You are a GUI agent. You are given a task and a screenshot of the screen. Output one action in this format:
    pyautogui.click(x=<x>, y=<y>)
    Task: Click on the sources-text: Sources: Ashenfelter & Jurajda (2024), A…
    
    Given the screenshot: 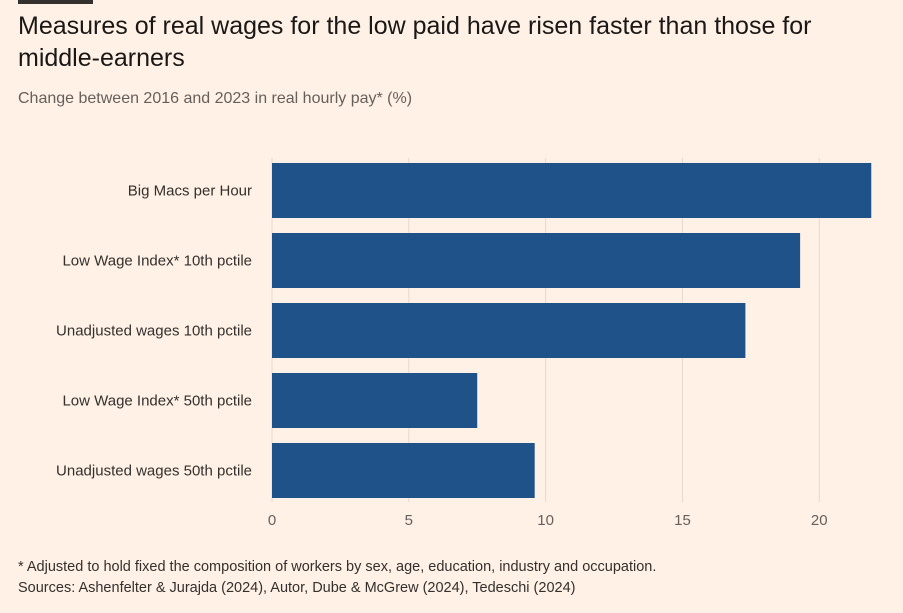 What is the action you would take?
    pyautogui.click(x=297, y=588)
    